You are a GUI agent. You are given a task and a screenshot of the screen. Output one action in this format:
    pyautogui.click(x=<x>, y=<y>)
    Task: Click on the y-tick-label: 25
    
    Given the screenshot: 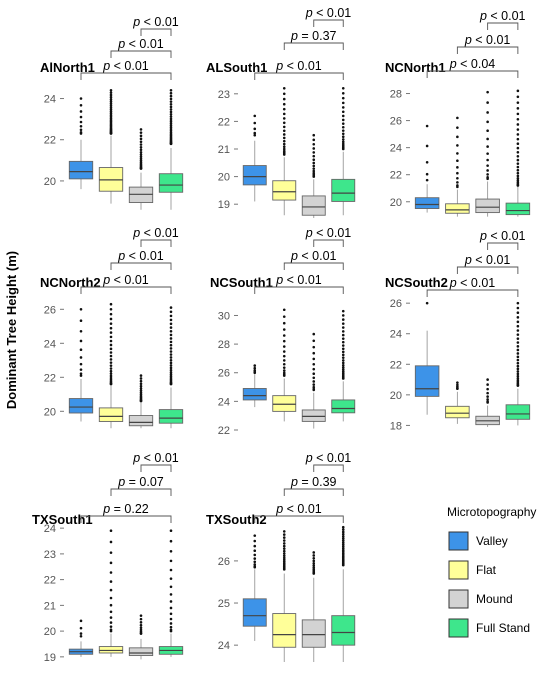 What is the action you would take?
    pyautogui.click(x=224, y=604)
    